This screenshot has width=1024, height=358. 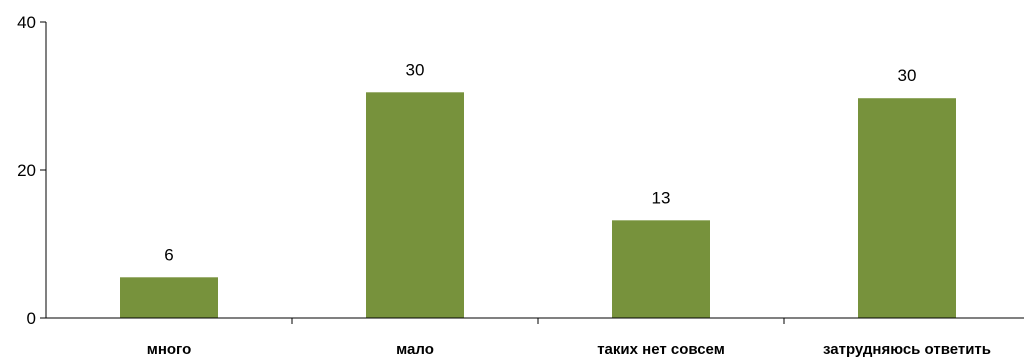 What do you see at coordinates (168, 254) in the screenshot?
I see `data-label: 6` at bounding box center [168, 254].